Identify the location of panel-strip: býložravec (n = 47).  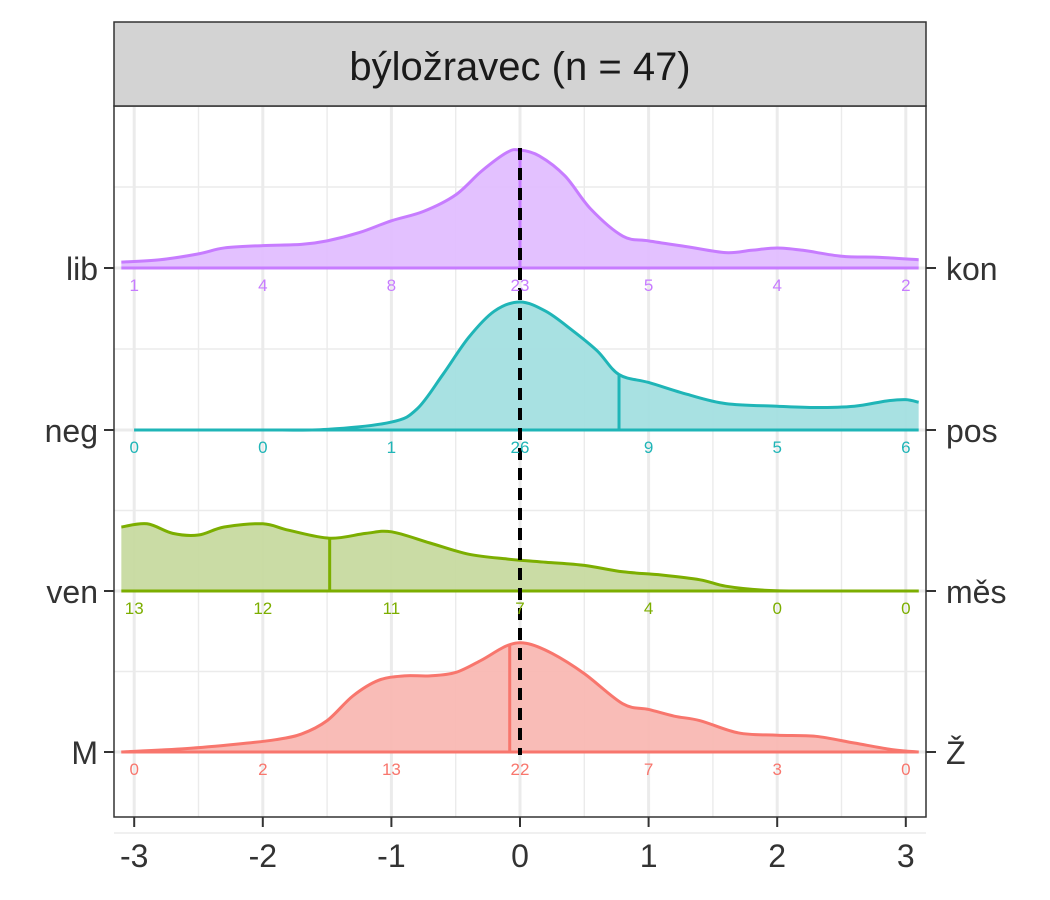
(520, 64).